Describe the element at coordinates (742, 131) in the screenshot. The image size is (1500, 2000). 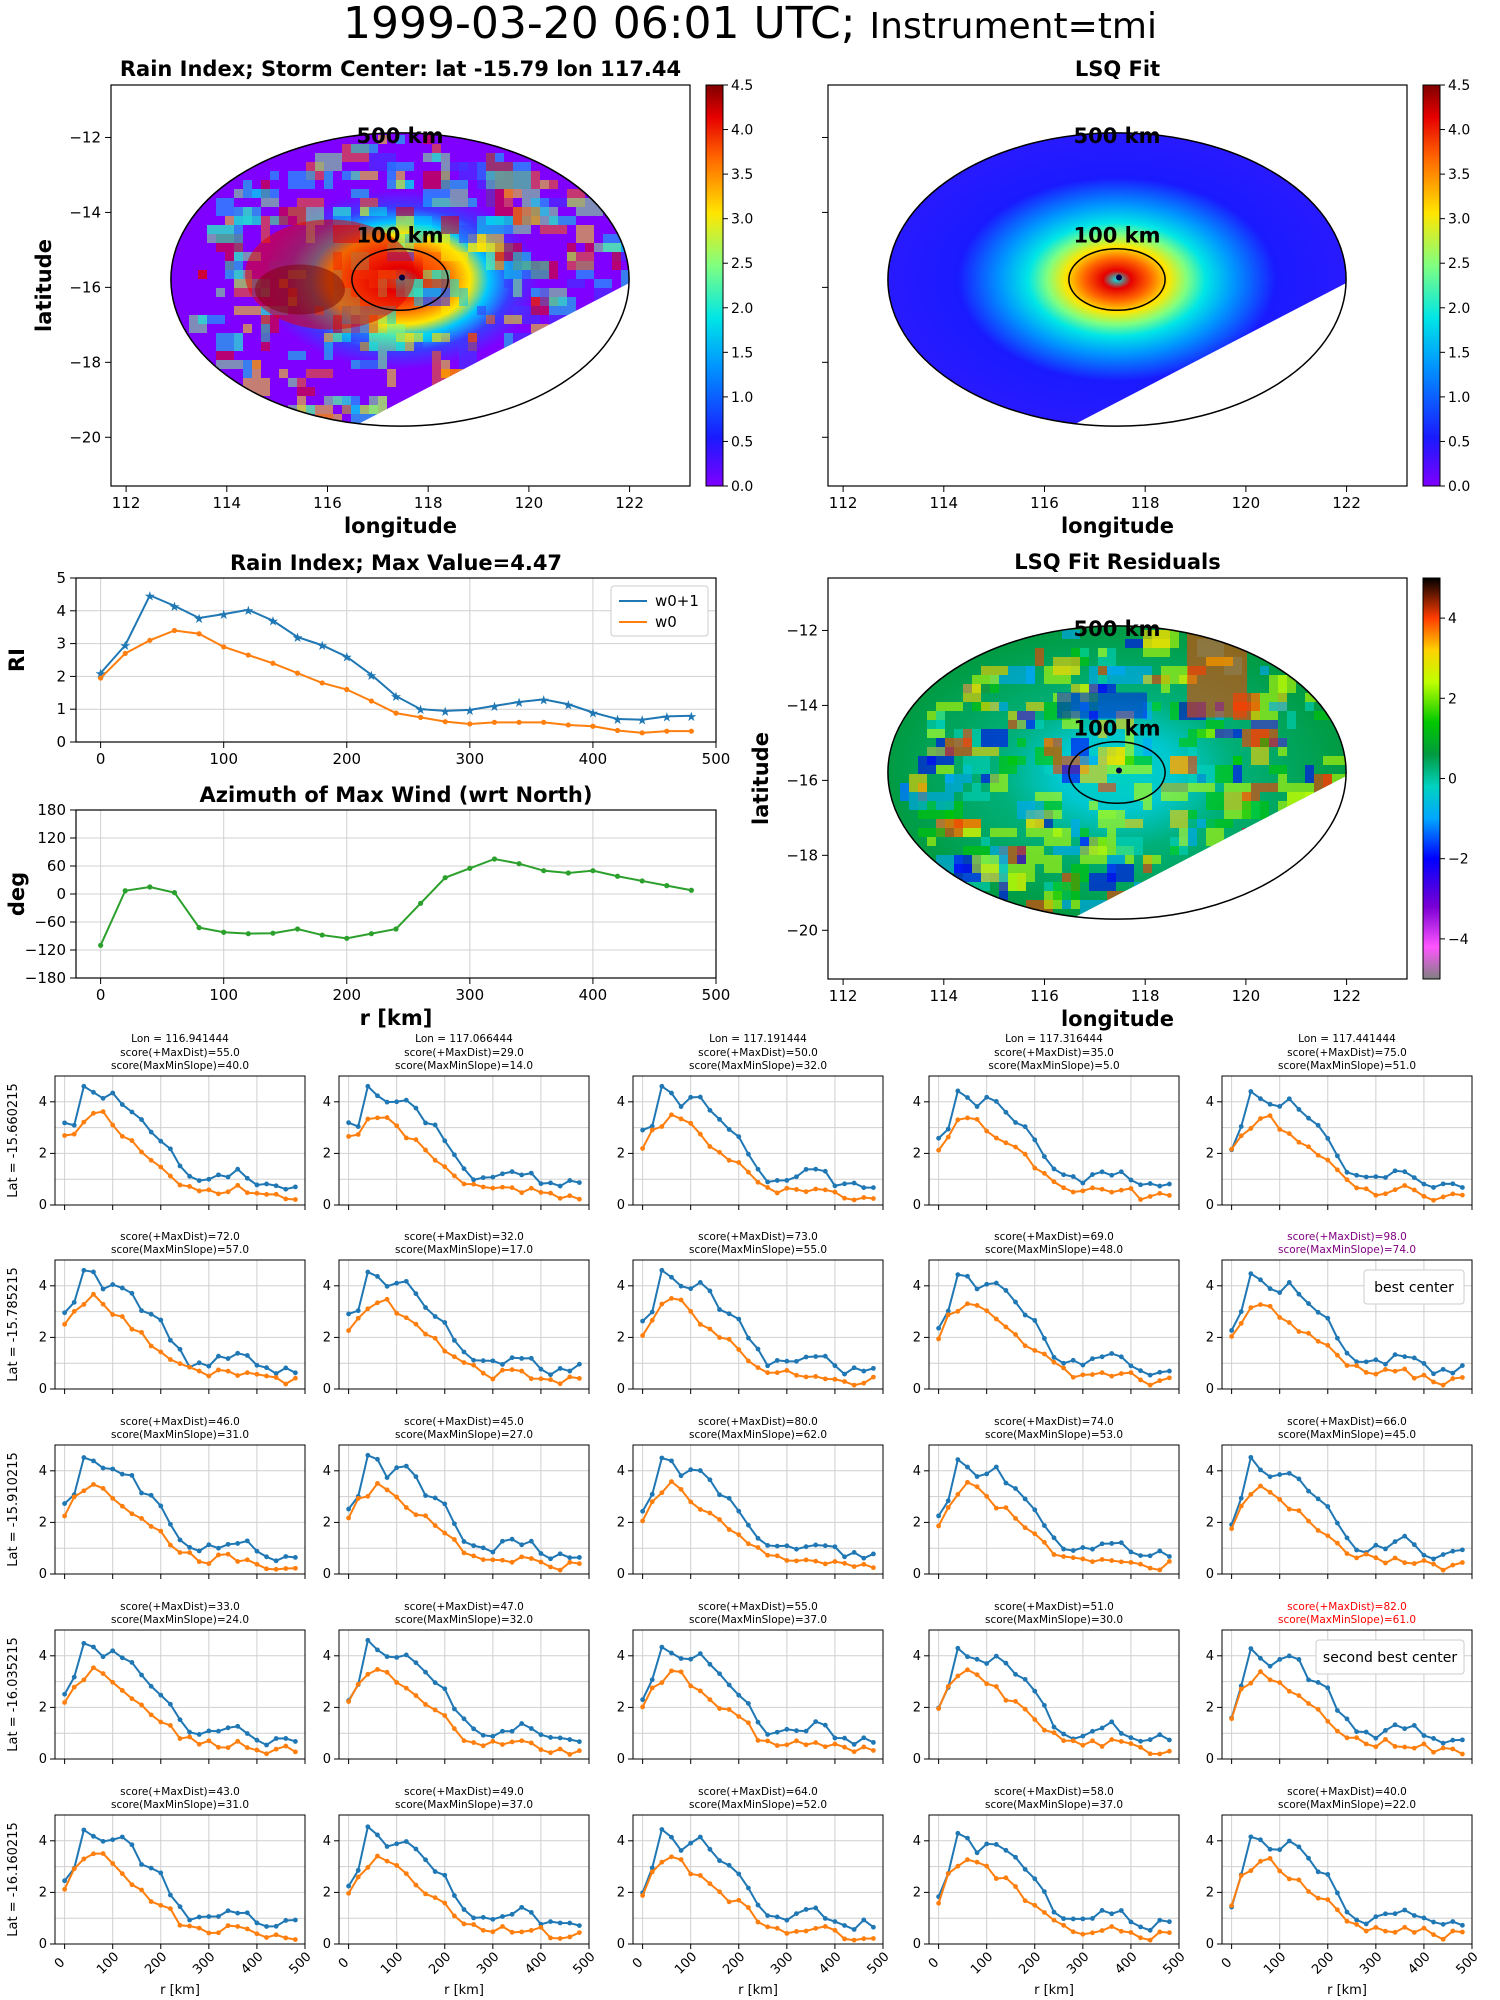
I see `colorbar-tick-label: 4.0` at that location.